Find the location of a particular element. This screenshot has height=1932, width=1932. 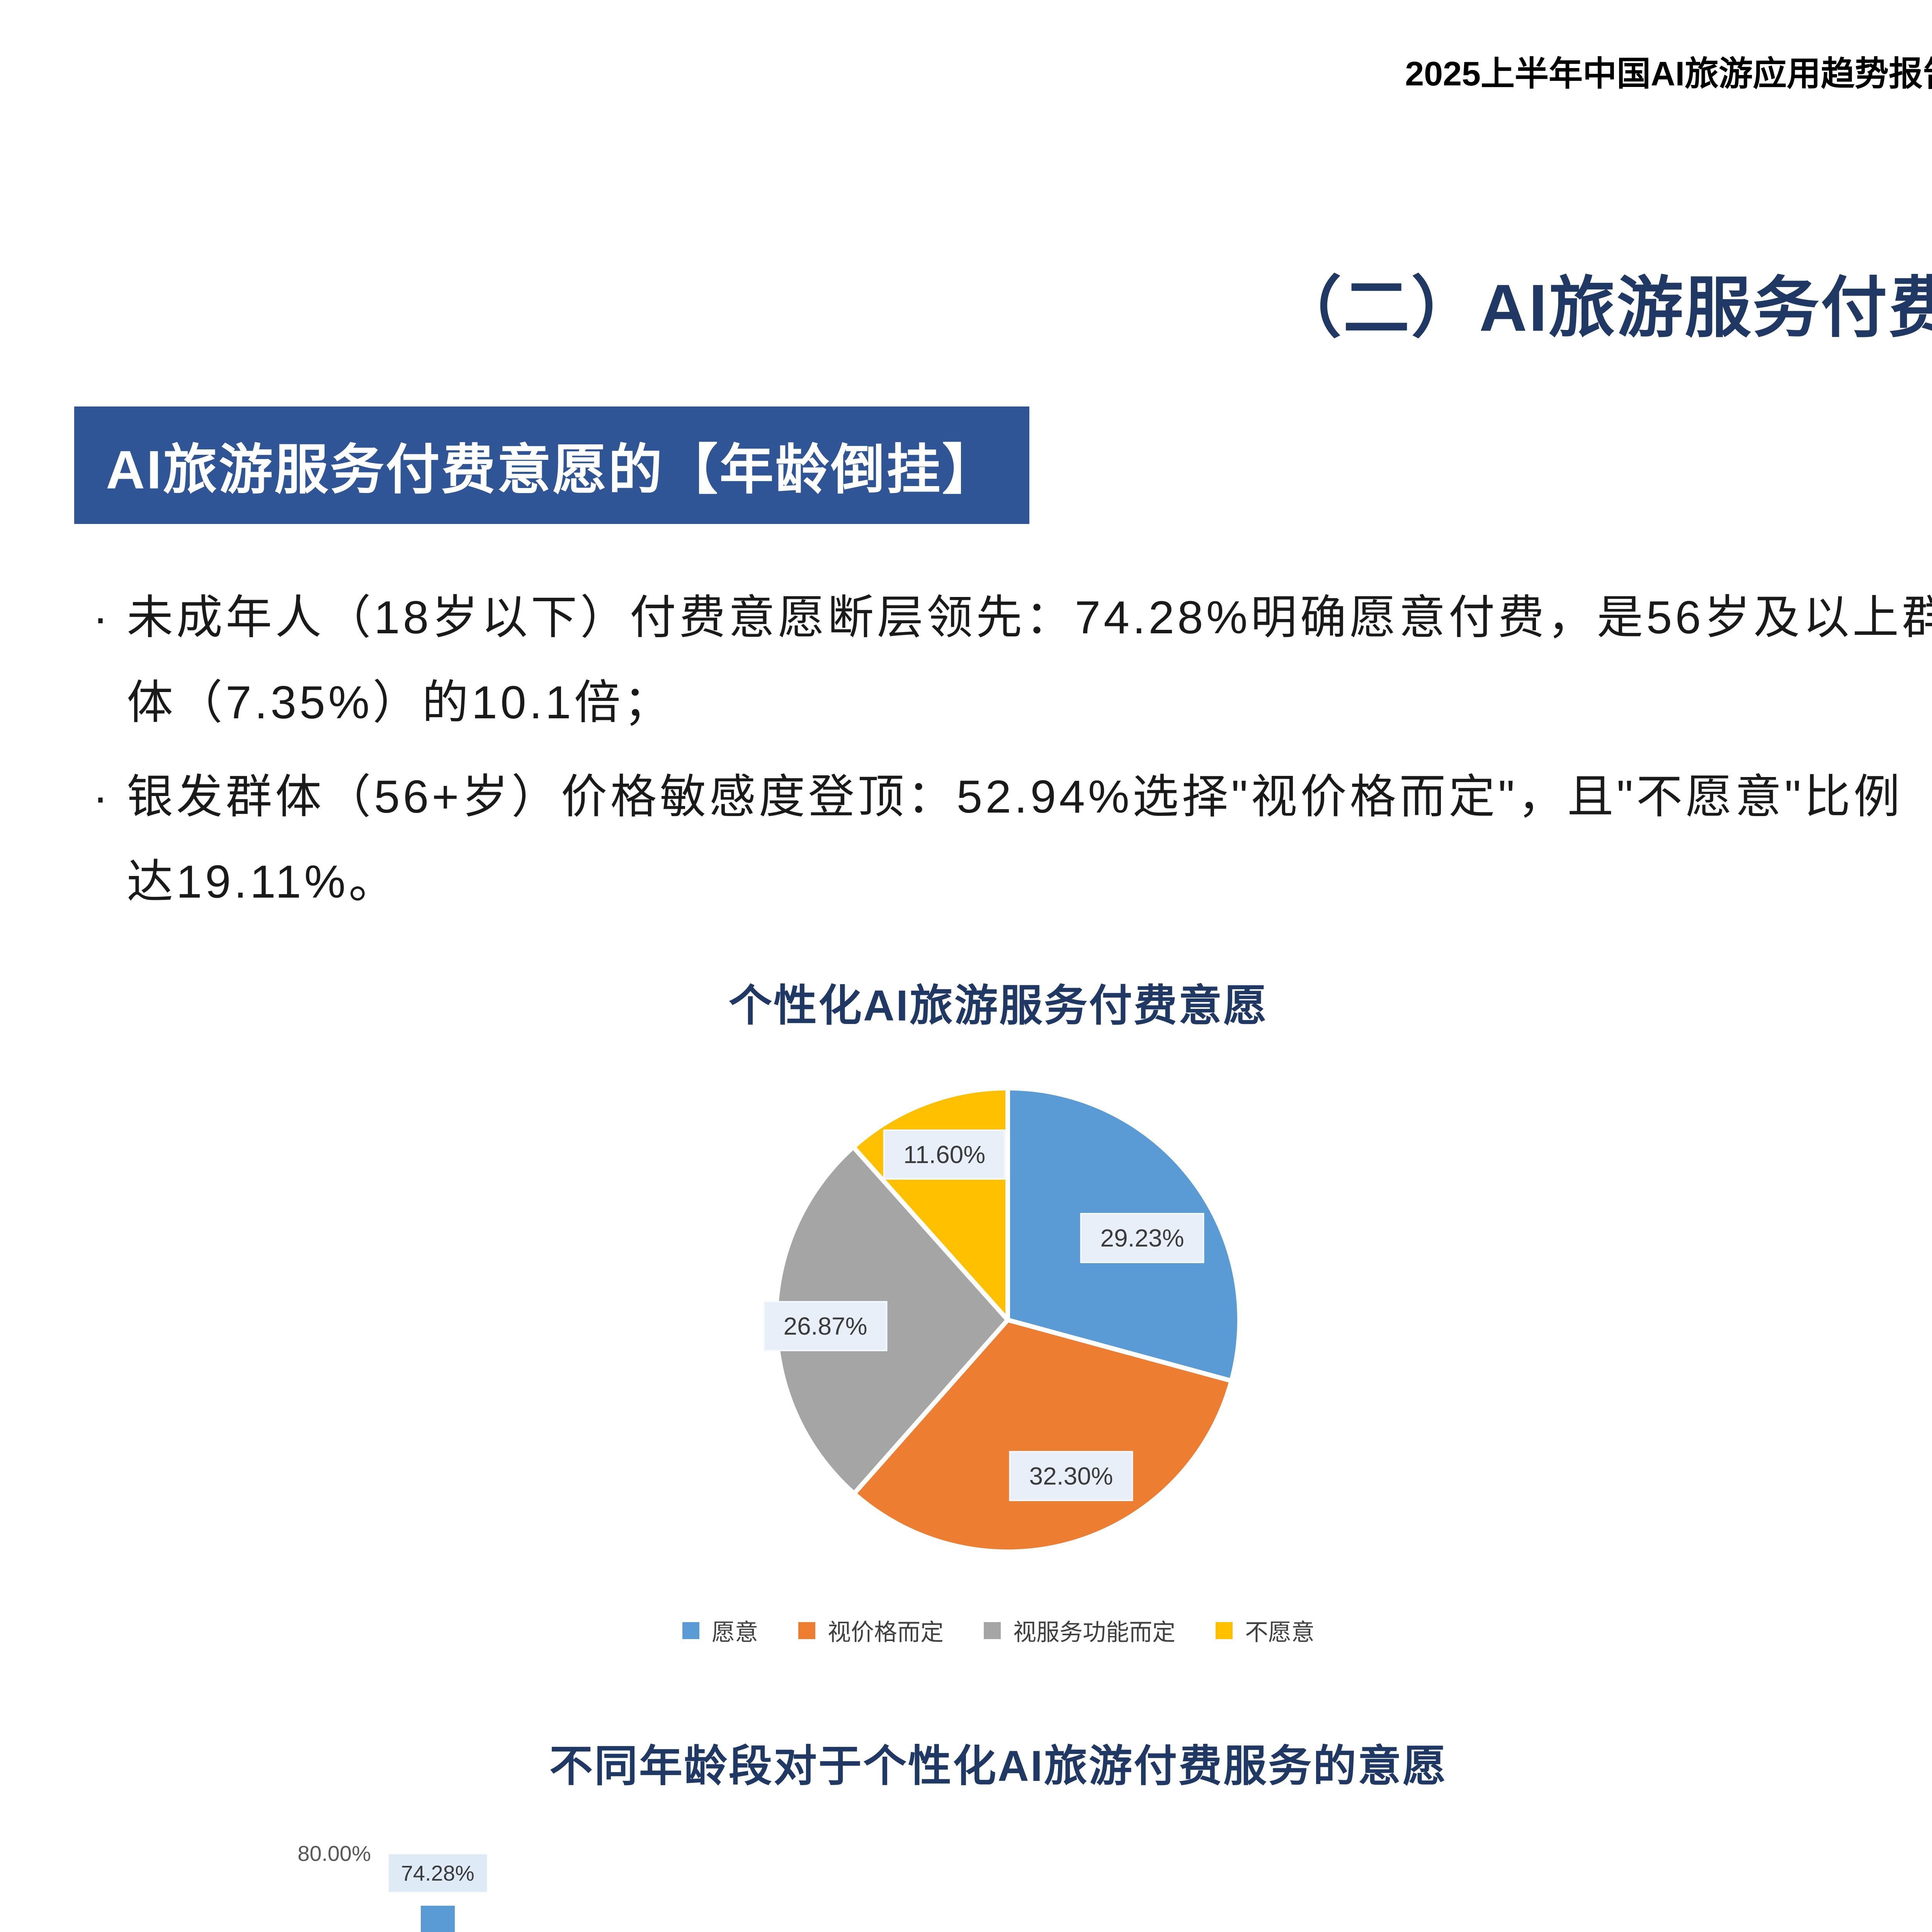

pie-value-label: 26.87% is located at coordinates (826, 1326).